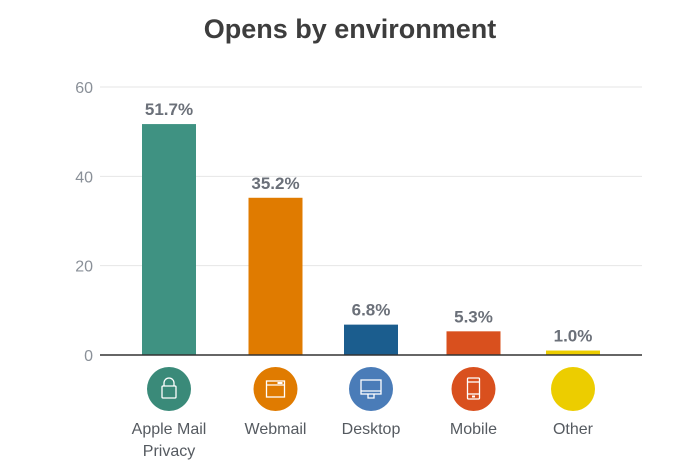 Image resolution: width=700 pixels, height=474 pixels. What do you see at coordinates (473, 316) in the screenshot?
I see `data-label: 5.3%` at bounding box center [473, 316].